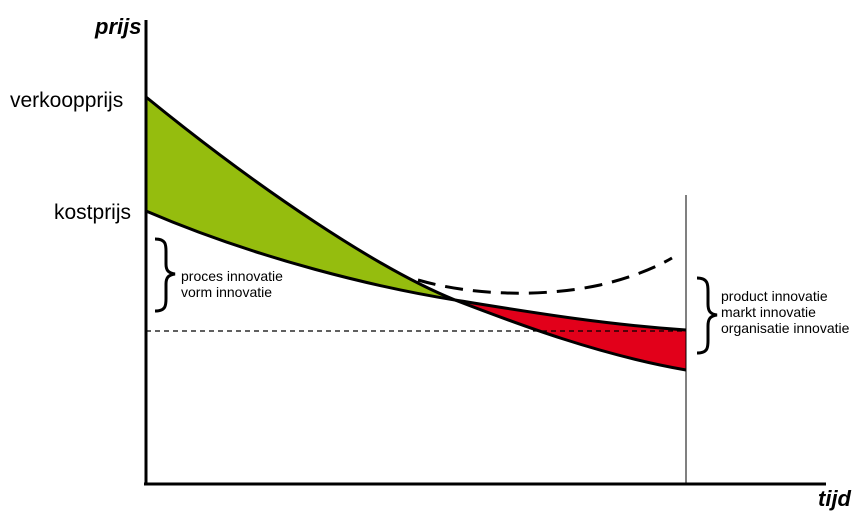 This screenshot has width=865, height=512. Describe the element at coordinates (118, 26) in the screenshot. I see `y-axis-title: prijs` at that location.